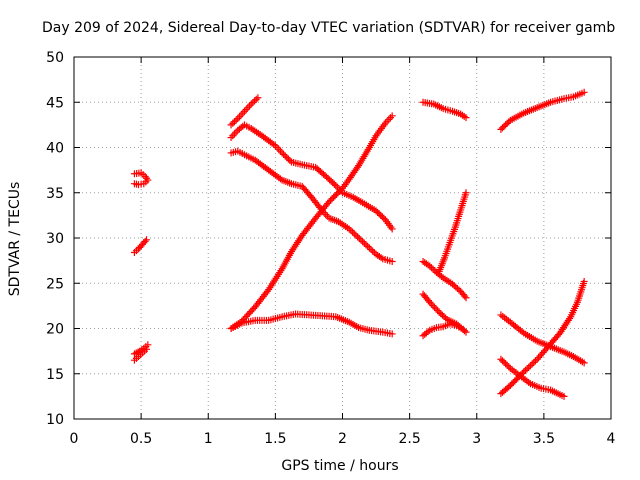 Image resolution: width=640 pixels, height=480 pixels. I want to click on x-tick-label: 2.5, so click(409, 439).